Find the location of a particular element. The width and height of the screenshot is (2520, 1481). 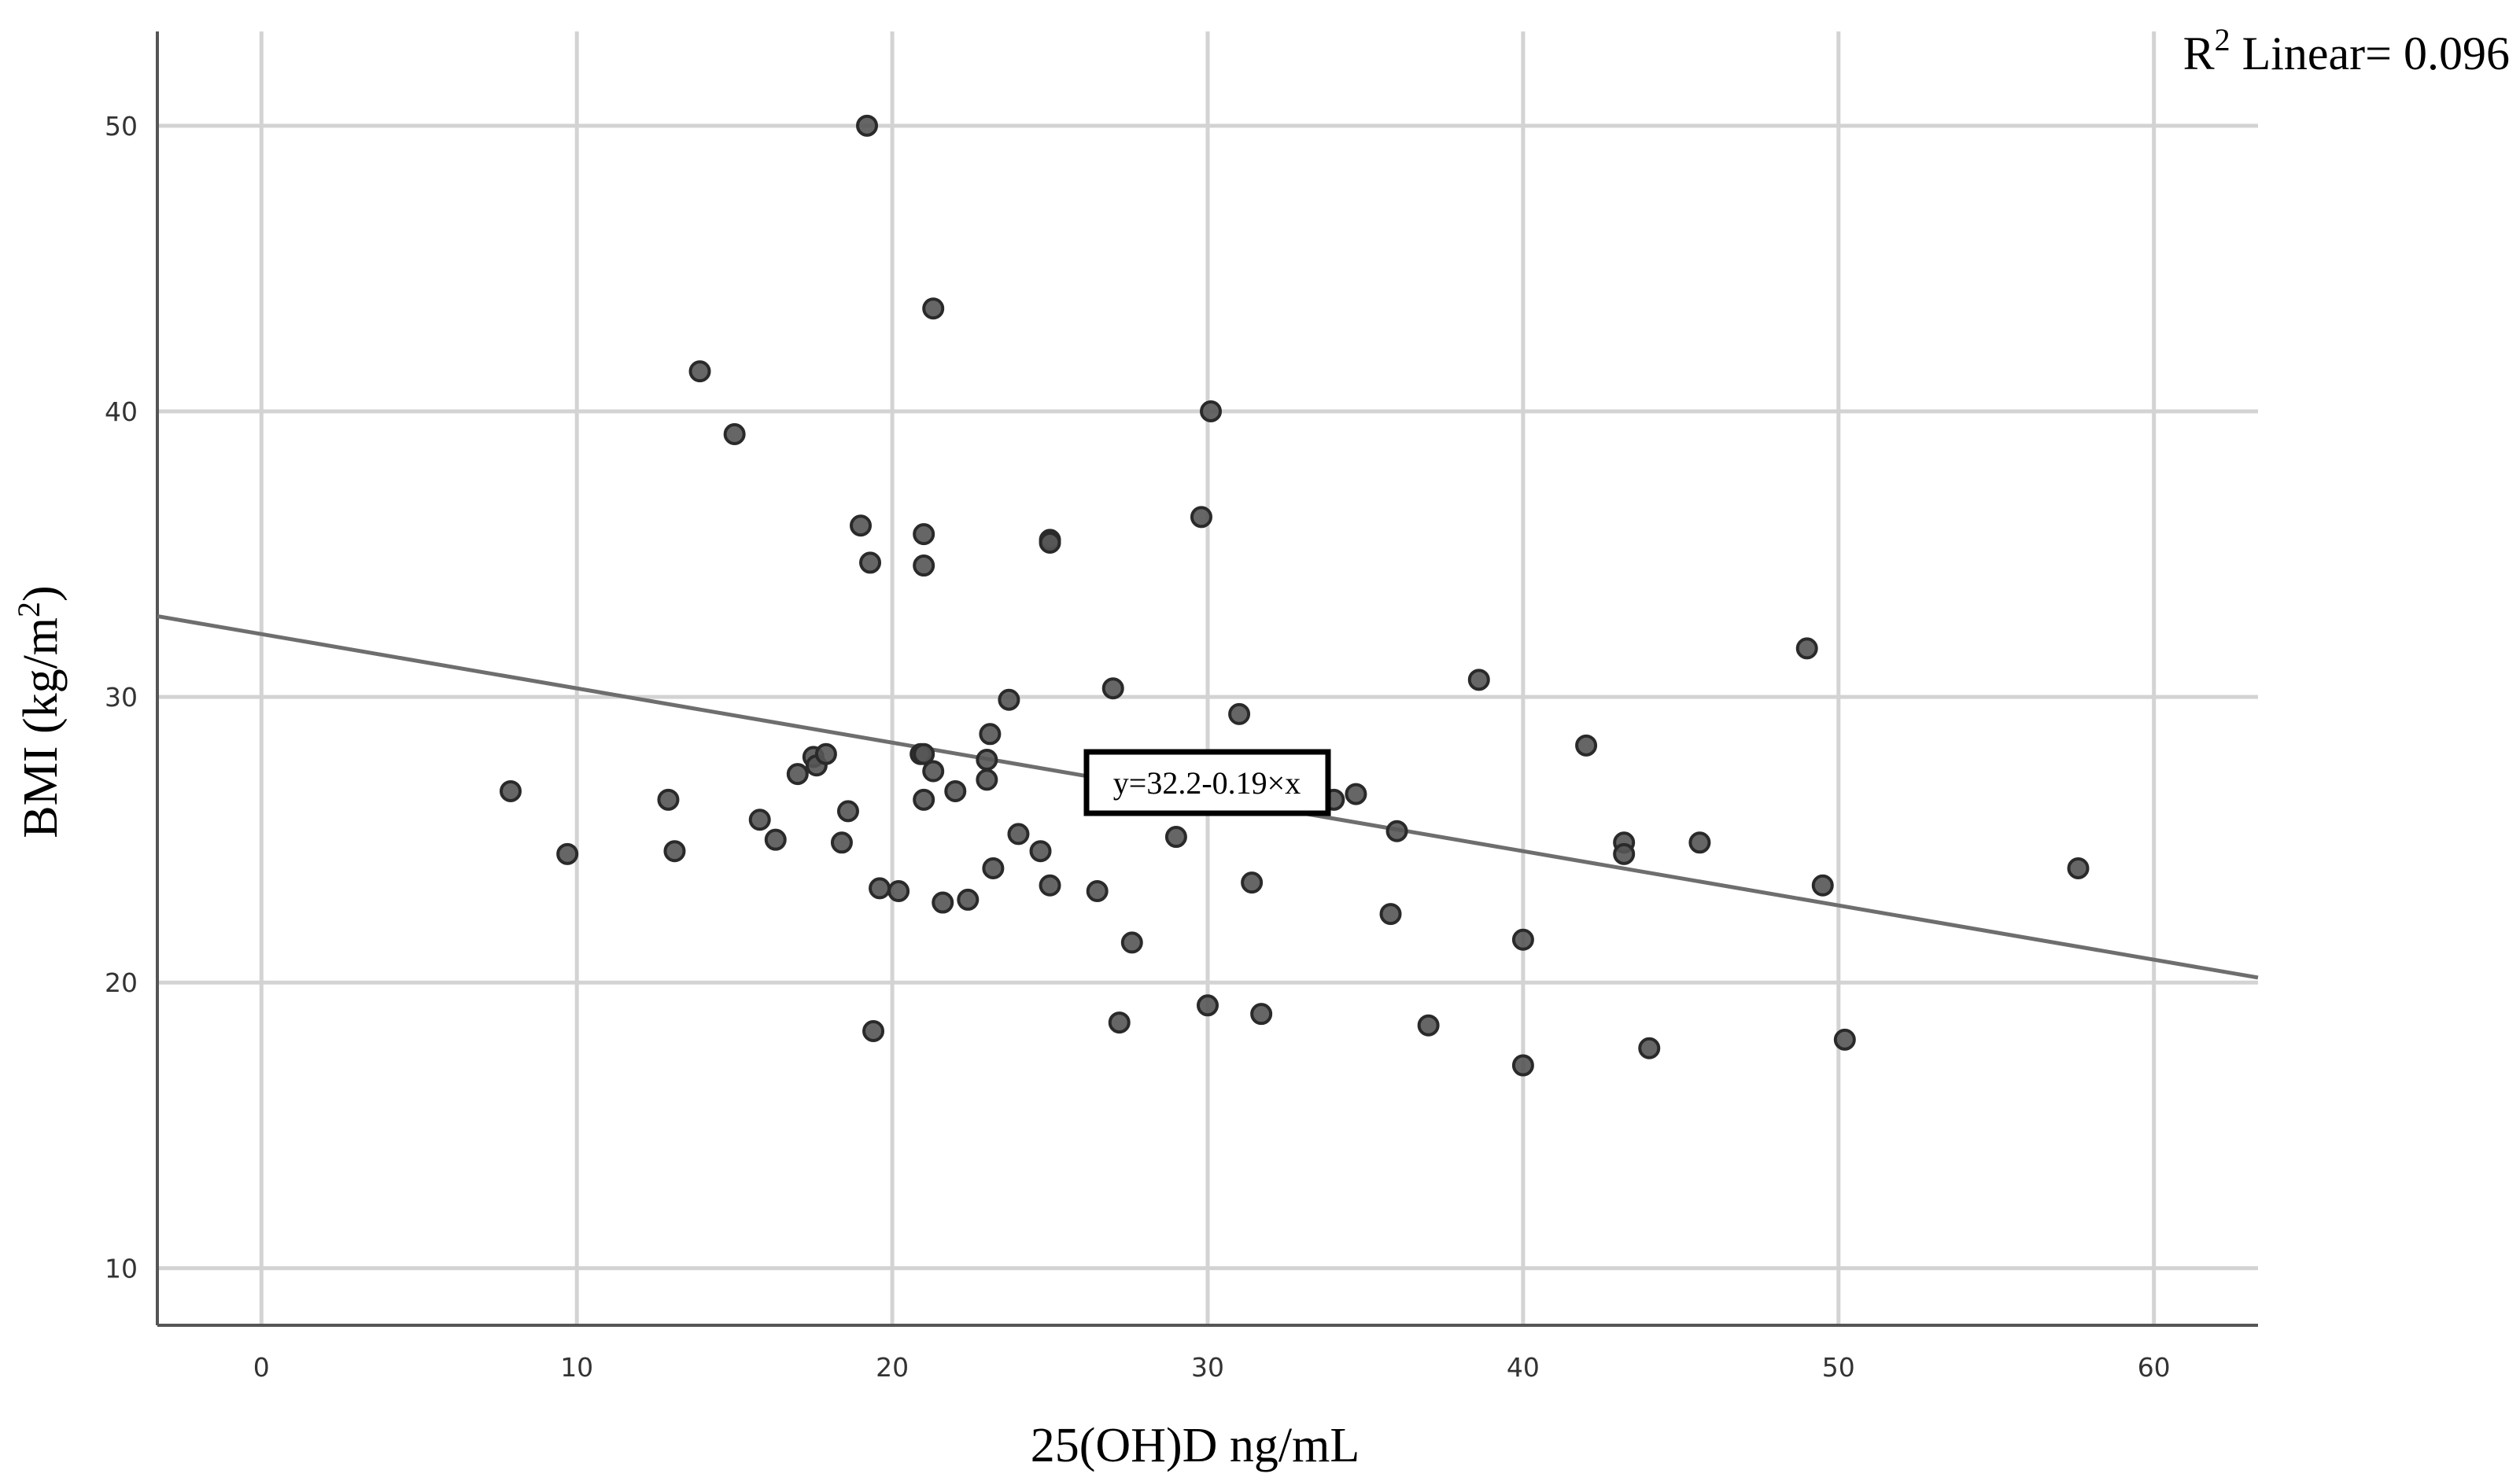

r2-annotation: R2 Linear= 0.096 is located at coordinates (2346, 50).